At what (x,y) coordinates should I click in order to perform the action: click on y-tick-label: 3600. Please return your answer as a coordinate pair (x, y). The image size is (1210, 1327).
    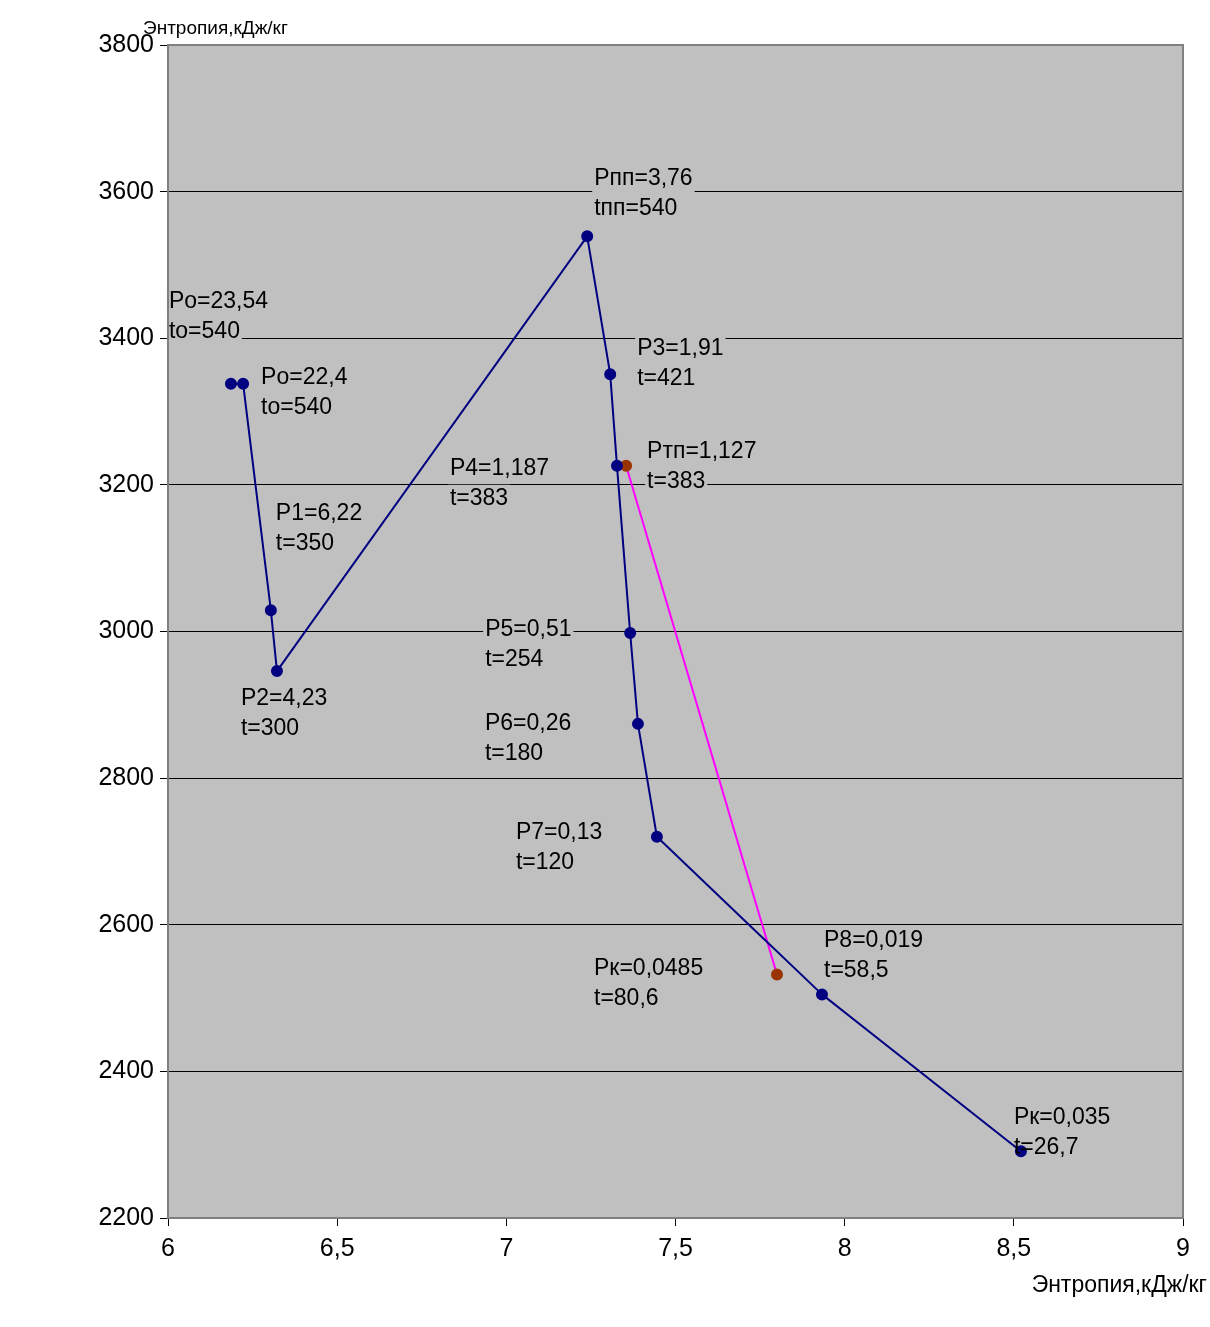
    Looking at the image, I should click on (126, 189).